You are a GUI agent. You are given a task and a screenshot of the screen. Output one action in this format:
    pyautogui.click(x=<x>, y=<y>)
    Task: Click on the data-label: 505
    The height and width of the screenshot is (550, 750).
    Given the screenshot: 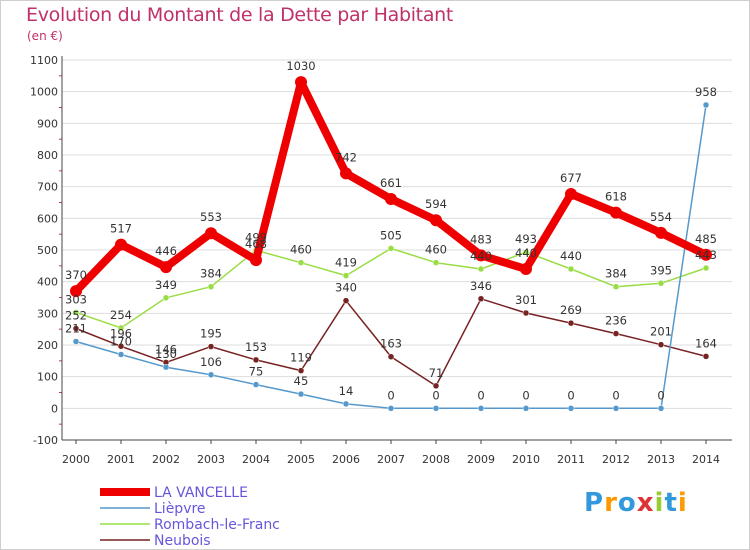 What is the action you would take?
    pyautogui.click(x=391, y=235)
    